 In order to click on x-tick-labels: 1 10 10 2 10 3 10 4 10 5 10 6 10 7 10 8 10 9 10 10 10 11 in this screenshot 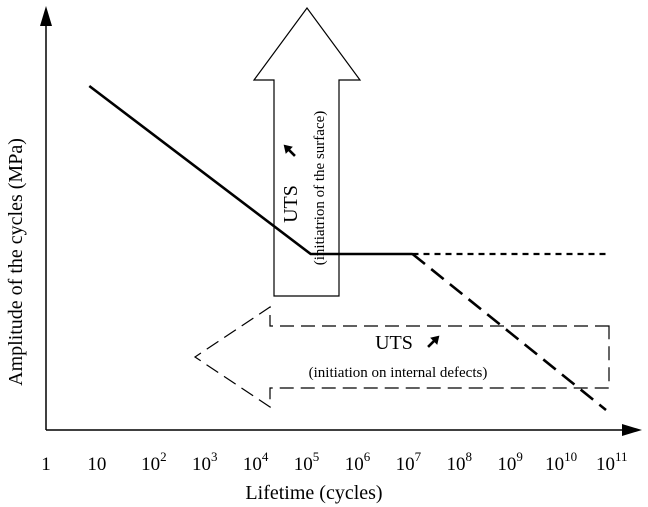, I will do `click(334, 462)`.